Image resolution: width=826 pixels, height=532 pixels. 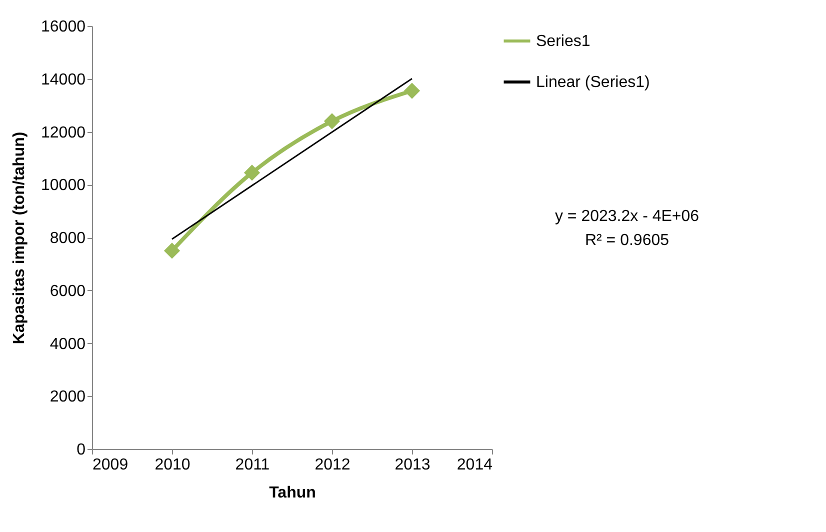 I want to click on y-tick-label: 4000, so click(x=68, y=344).